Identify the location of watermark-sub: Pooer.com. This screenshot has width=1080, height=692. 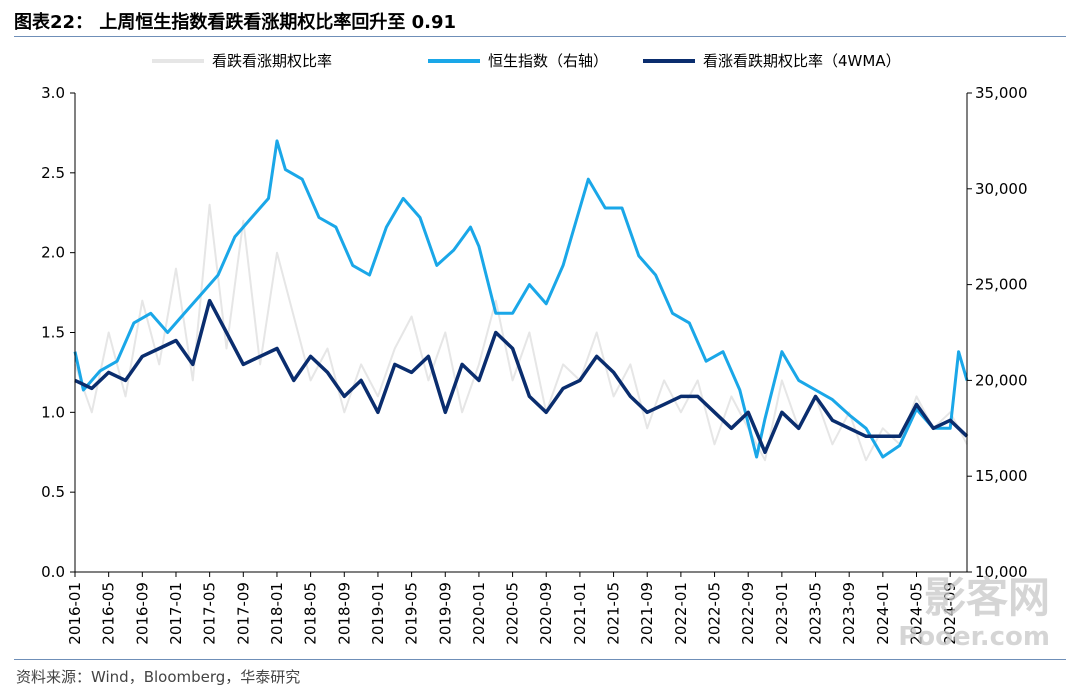
(974, 637).